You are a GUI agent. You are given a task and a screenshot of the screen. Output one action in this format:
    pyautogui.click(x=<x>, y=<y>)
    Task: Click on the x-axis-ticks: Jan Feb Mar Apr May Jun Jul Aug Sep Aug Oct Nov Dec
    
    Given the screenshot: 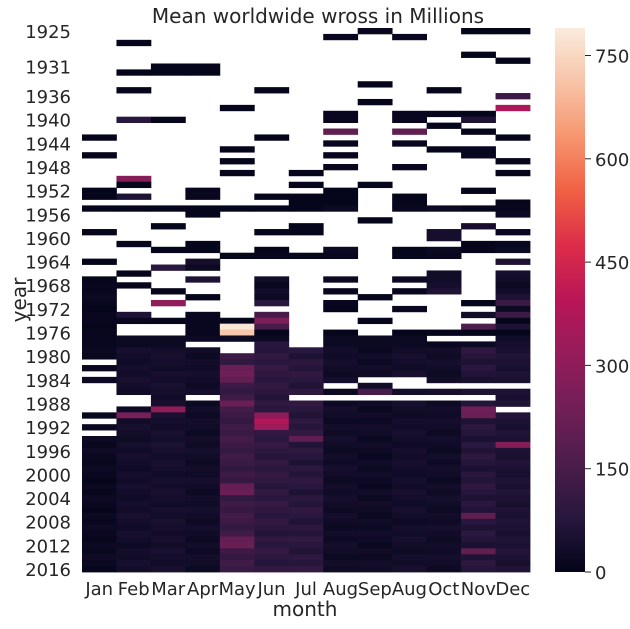 What is the action you would take?
    pyautogui.click(x=307, y=589)
    